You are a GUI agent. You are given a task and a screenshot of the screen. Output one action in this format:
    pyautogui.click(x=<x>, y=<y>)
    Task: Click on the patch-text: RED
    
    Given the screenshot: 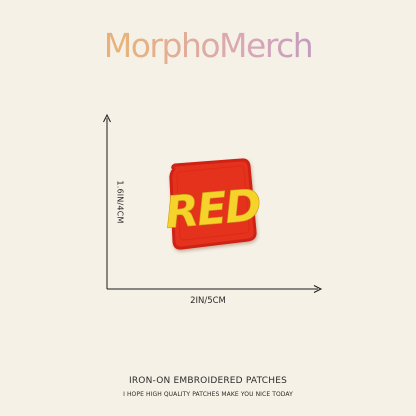 What is the action you would take?
    pyautogui.click(x=212, y=209)
    